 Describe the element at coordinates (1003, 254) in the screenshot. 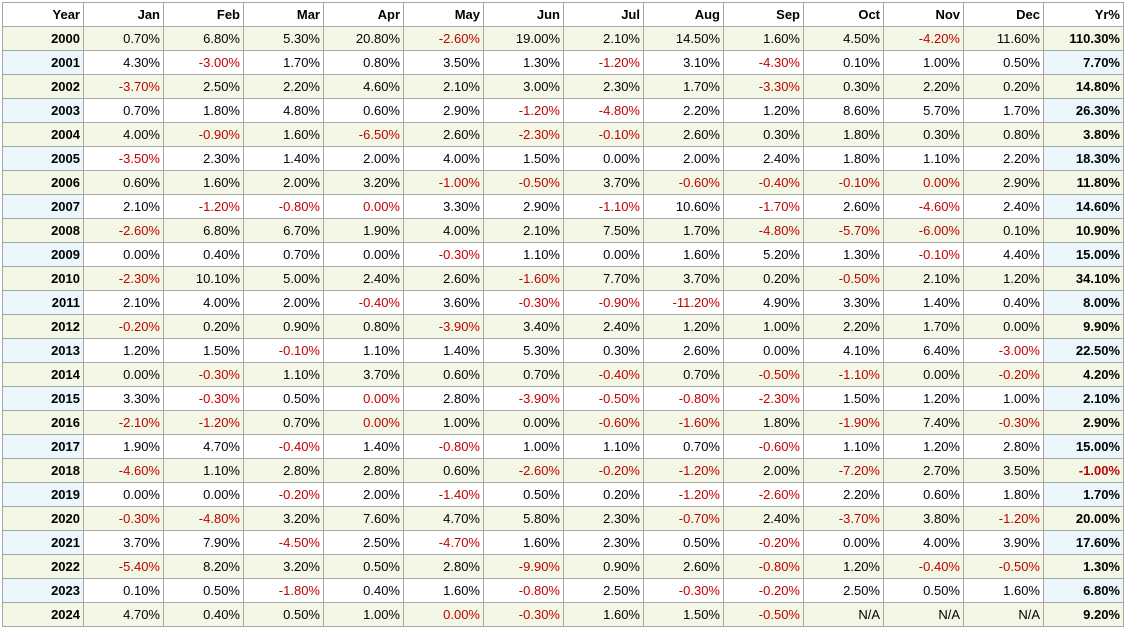

I see `monthly-return-cell: 4.40%` at that location.